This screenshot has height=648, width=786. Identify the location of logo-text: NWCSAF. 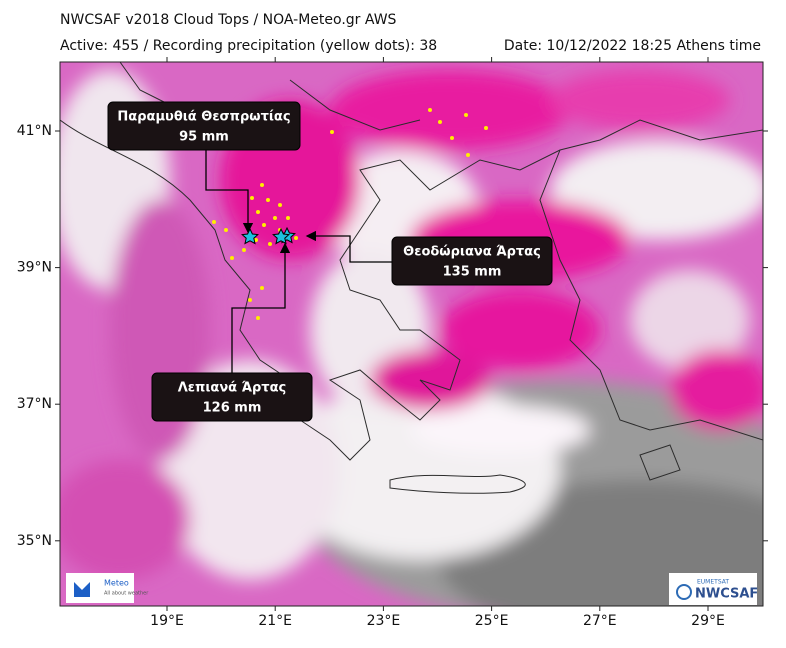
(726, 594).